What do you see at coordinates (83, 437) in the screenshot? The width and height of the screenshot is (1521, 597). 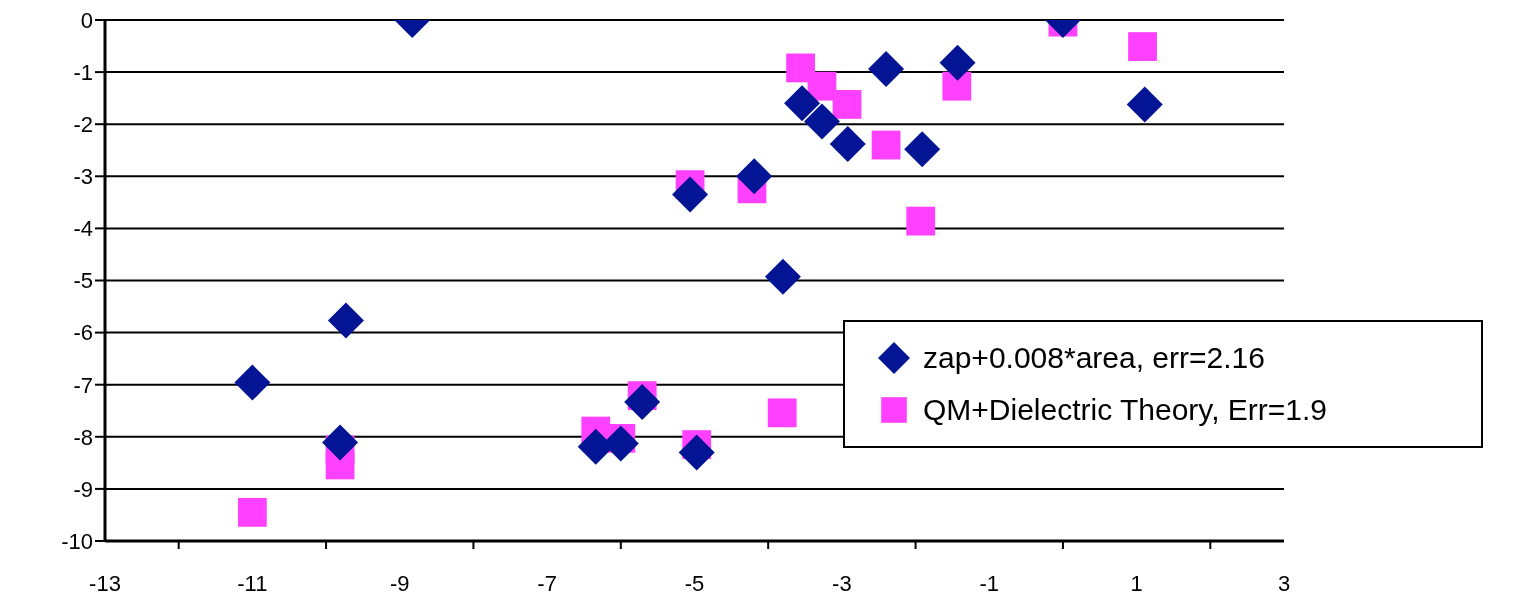 I see `y-tick-label: -8` at bounding box center [83, 437].